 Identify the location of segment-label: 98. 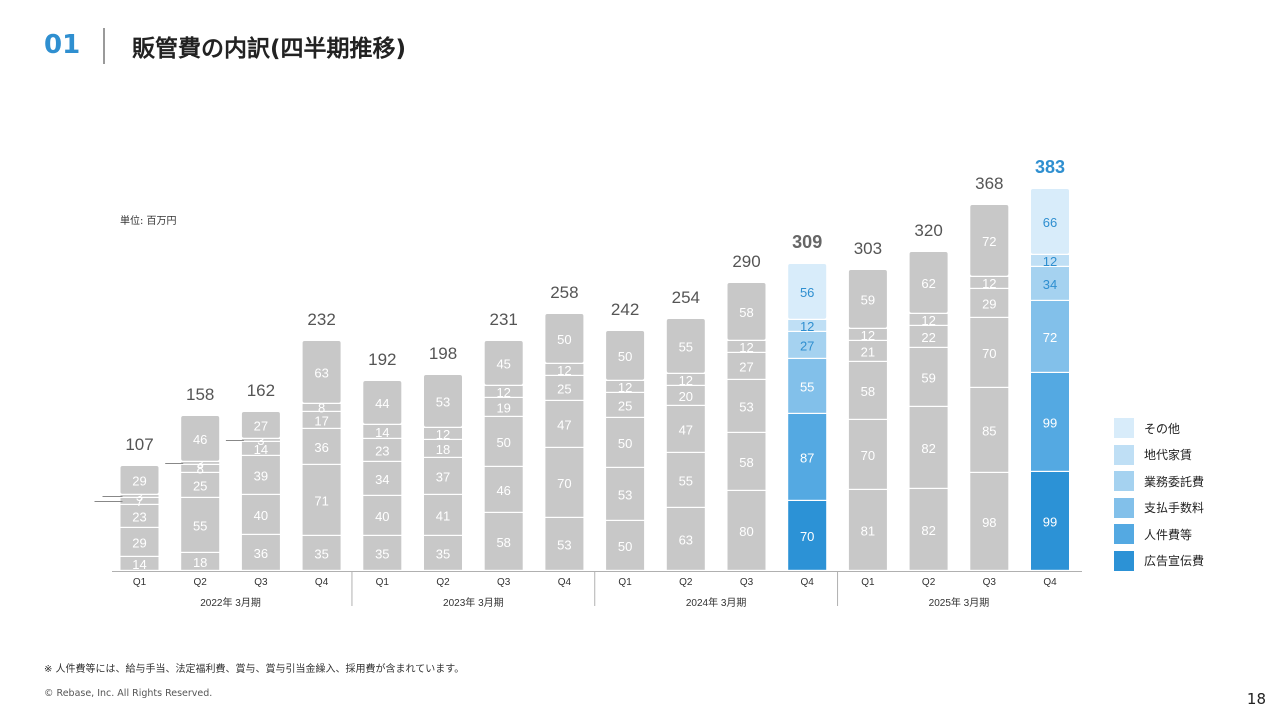
(989, 522).